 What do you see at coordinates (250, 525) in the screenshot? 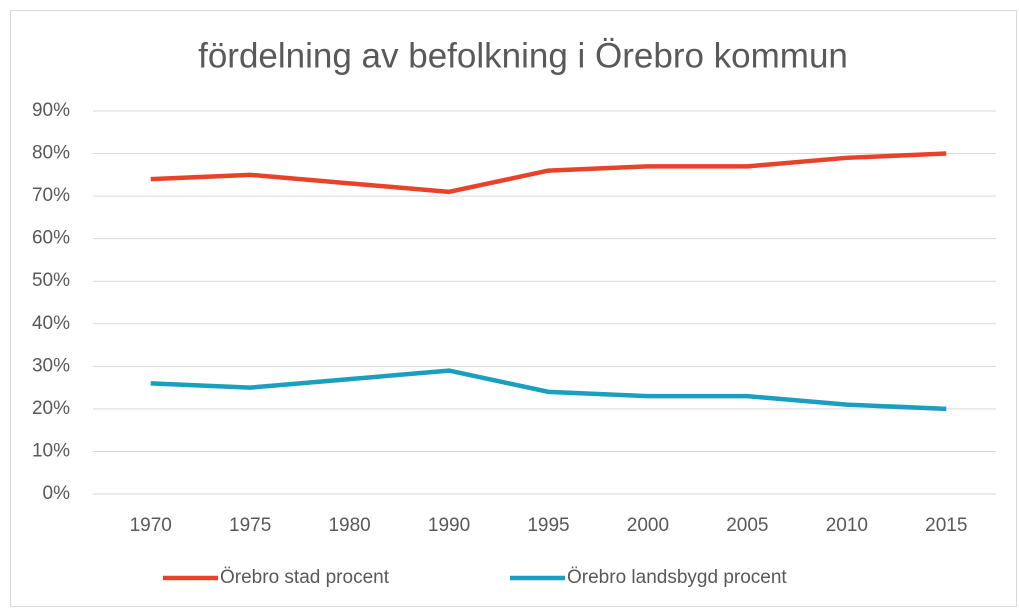
I see `x-tick-label: 1975` at bounding box center [250, 525].